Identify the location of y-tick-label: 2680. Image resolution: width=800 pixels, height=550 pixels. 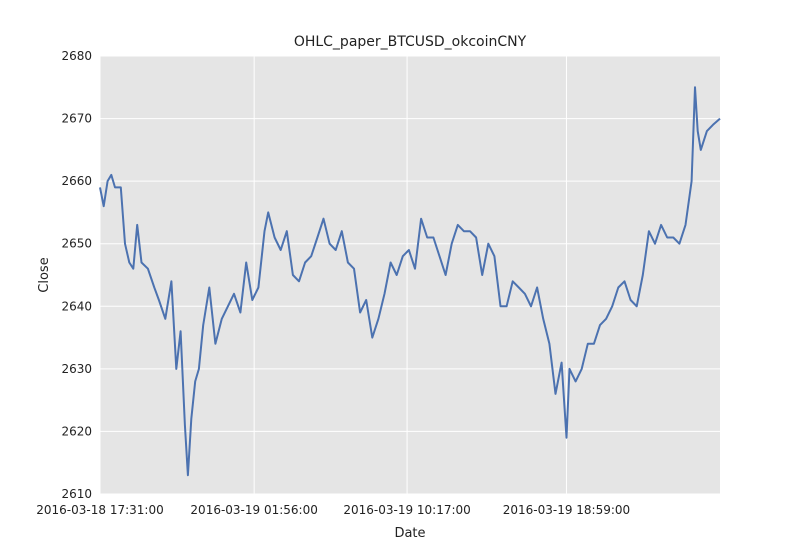
(76, 56).